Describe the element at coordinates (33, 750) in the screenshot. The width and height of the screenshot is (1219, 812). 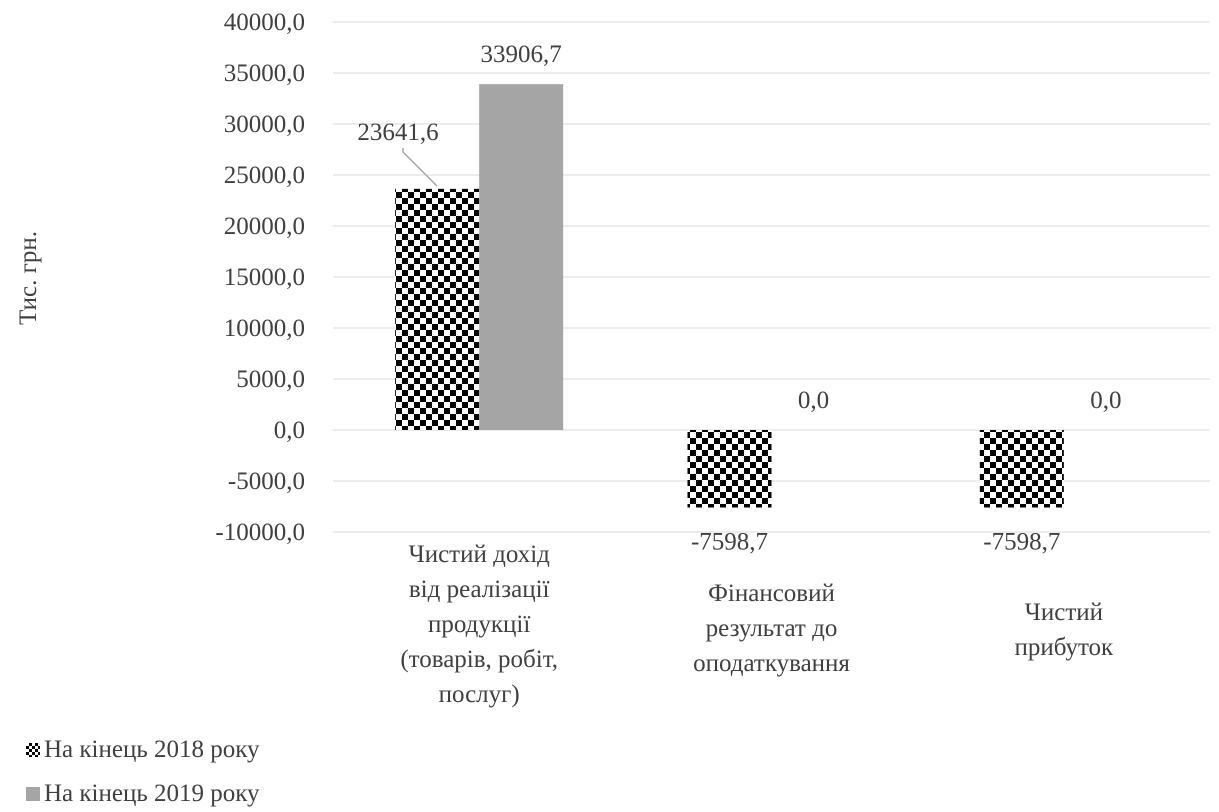
I see `legend-swatch-checker` at that location.